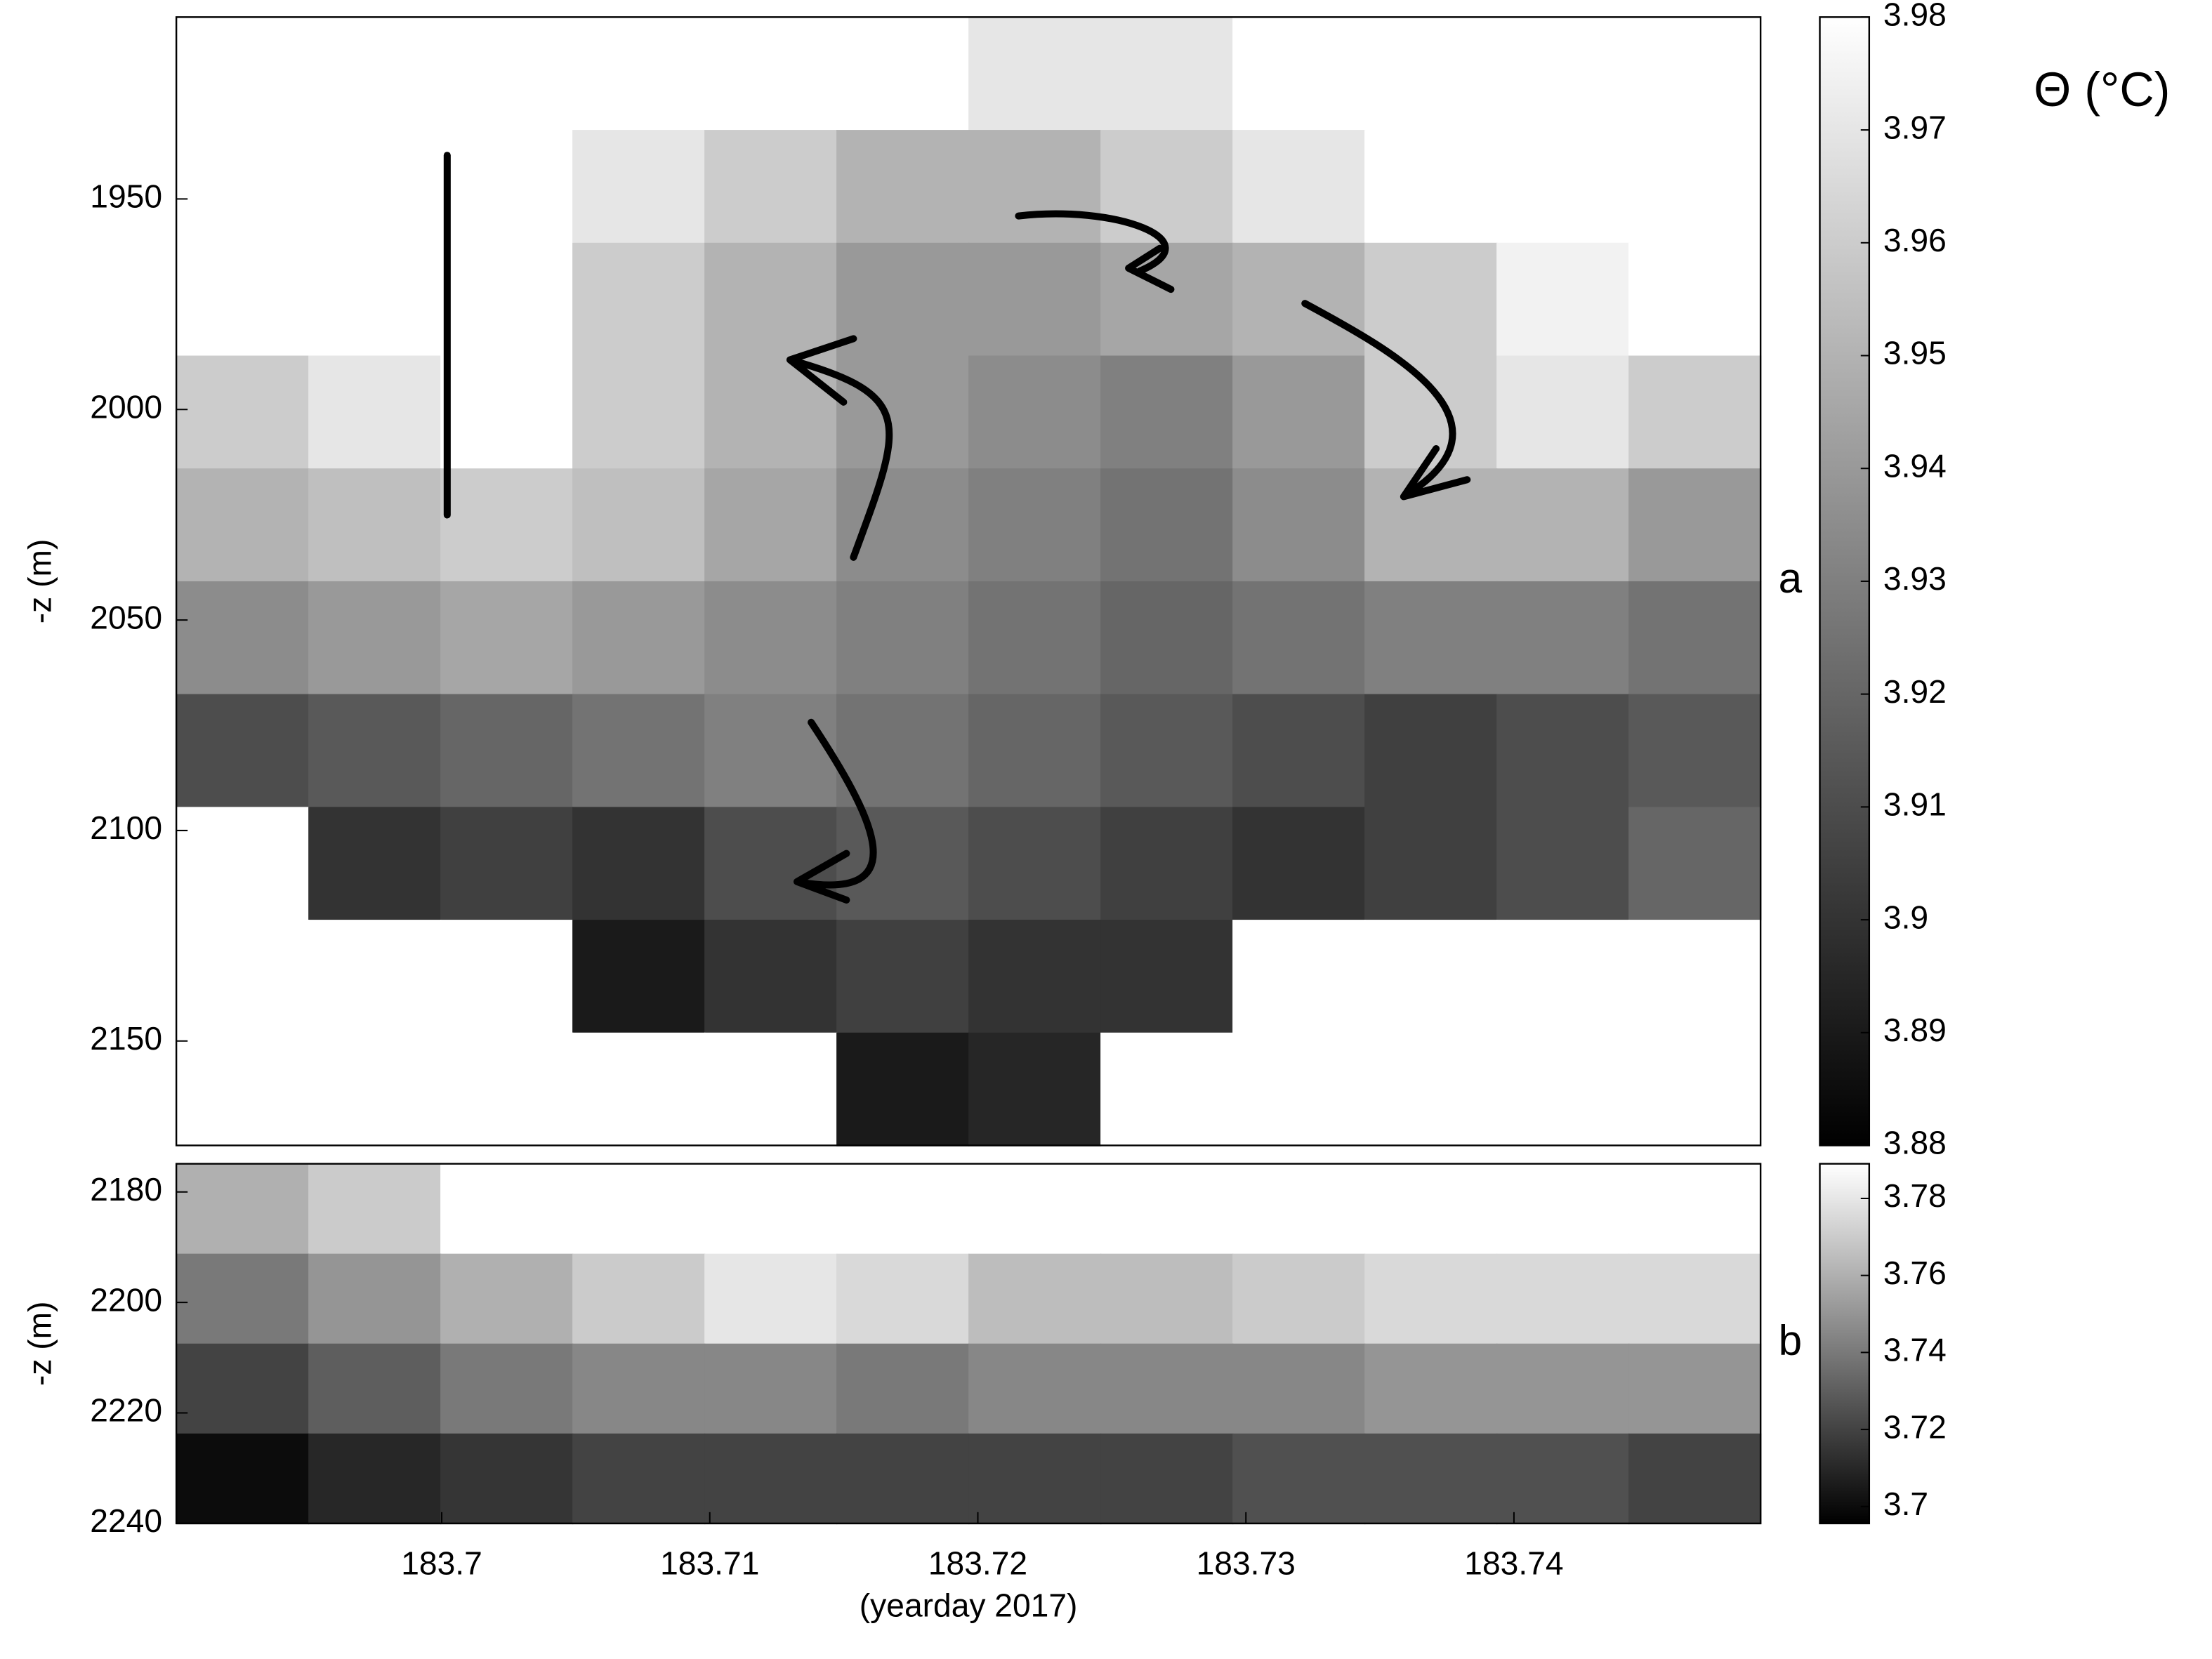 This screenshot has width=2212, height=1659. I want to click on y-tick-label: 2150, so click(126, 1039).